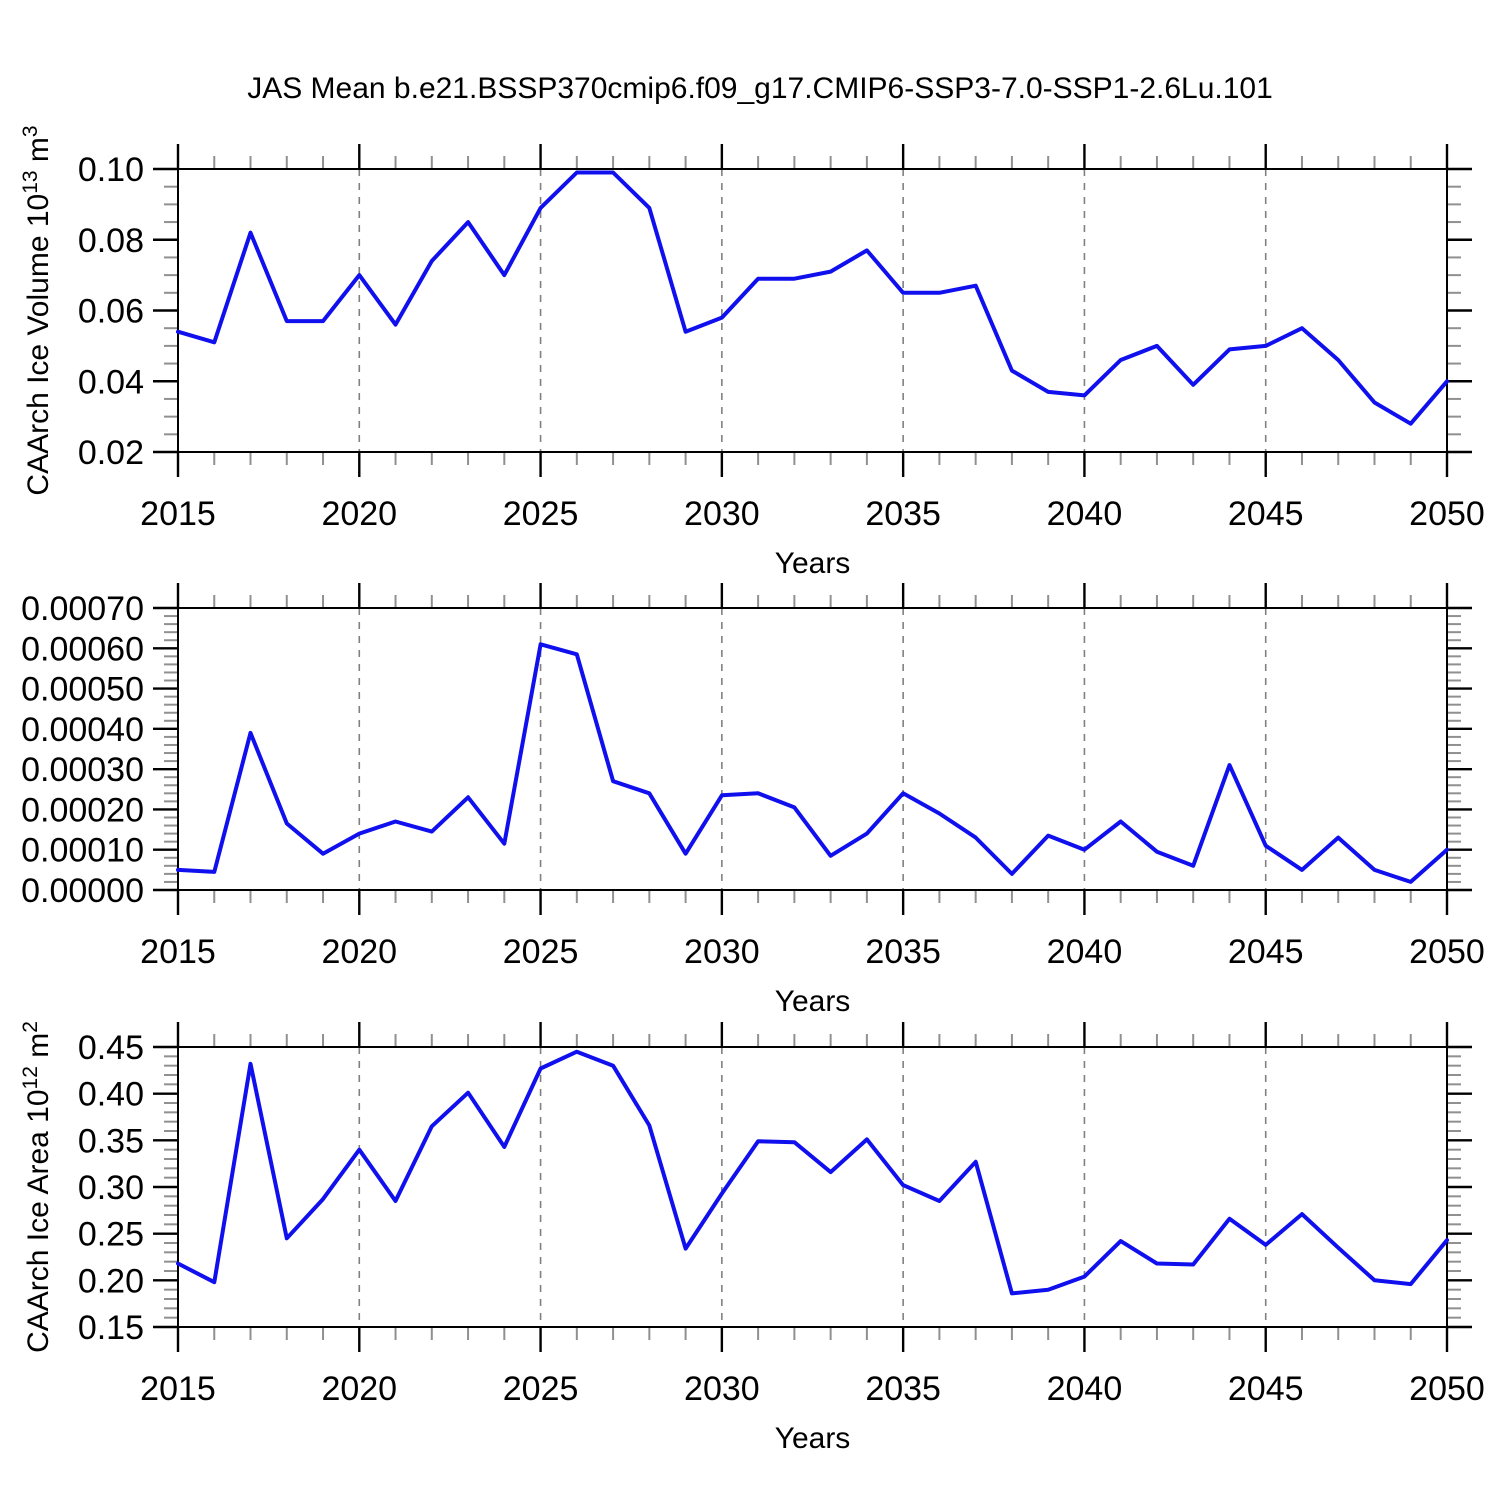 This screenshot has width=1500, height=1500. Describe the element at coordinates (111, 1141) in the screenshot. I see `y-axis-tick-label: 0.35` at that location.